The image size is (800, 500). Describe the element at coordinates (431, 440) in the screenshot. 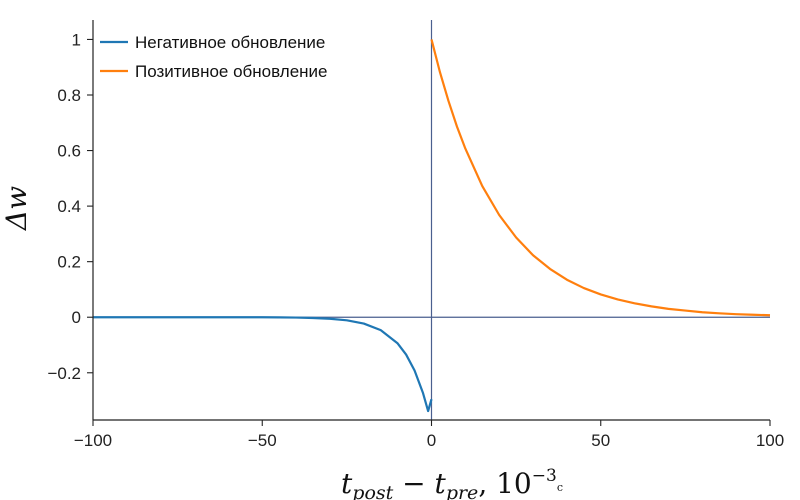

I see `x-tick-label: 0` at that location.